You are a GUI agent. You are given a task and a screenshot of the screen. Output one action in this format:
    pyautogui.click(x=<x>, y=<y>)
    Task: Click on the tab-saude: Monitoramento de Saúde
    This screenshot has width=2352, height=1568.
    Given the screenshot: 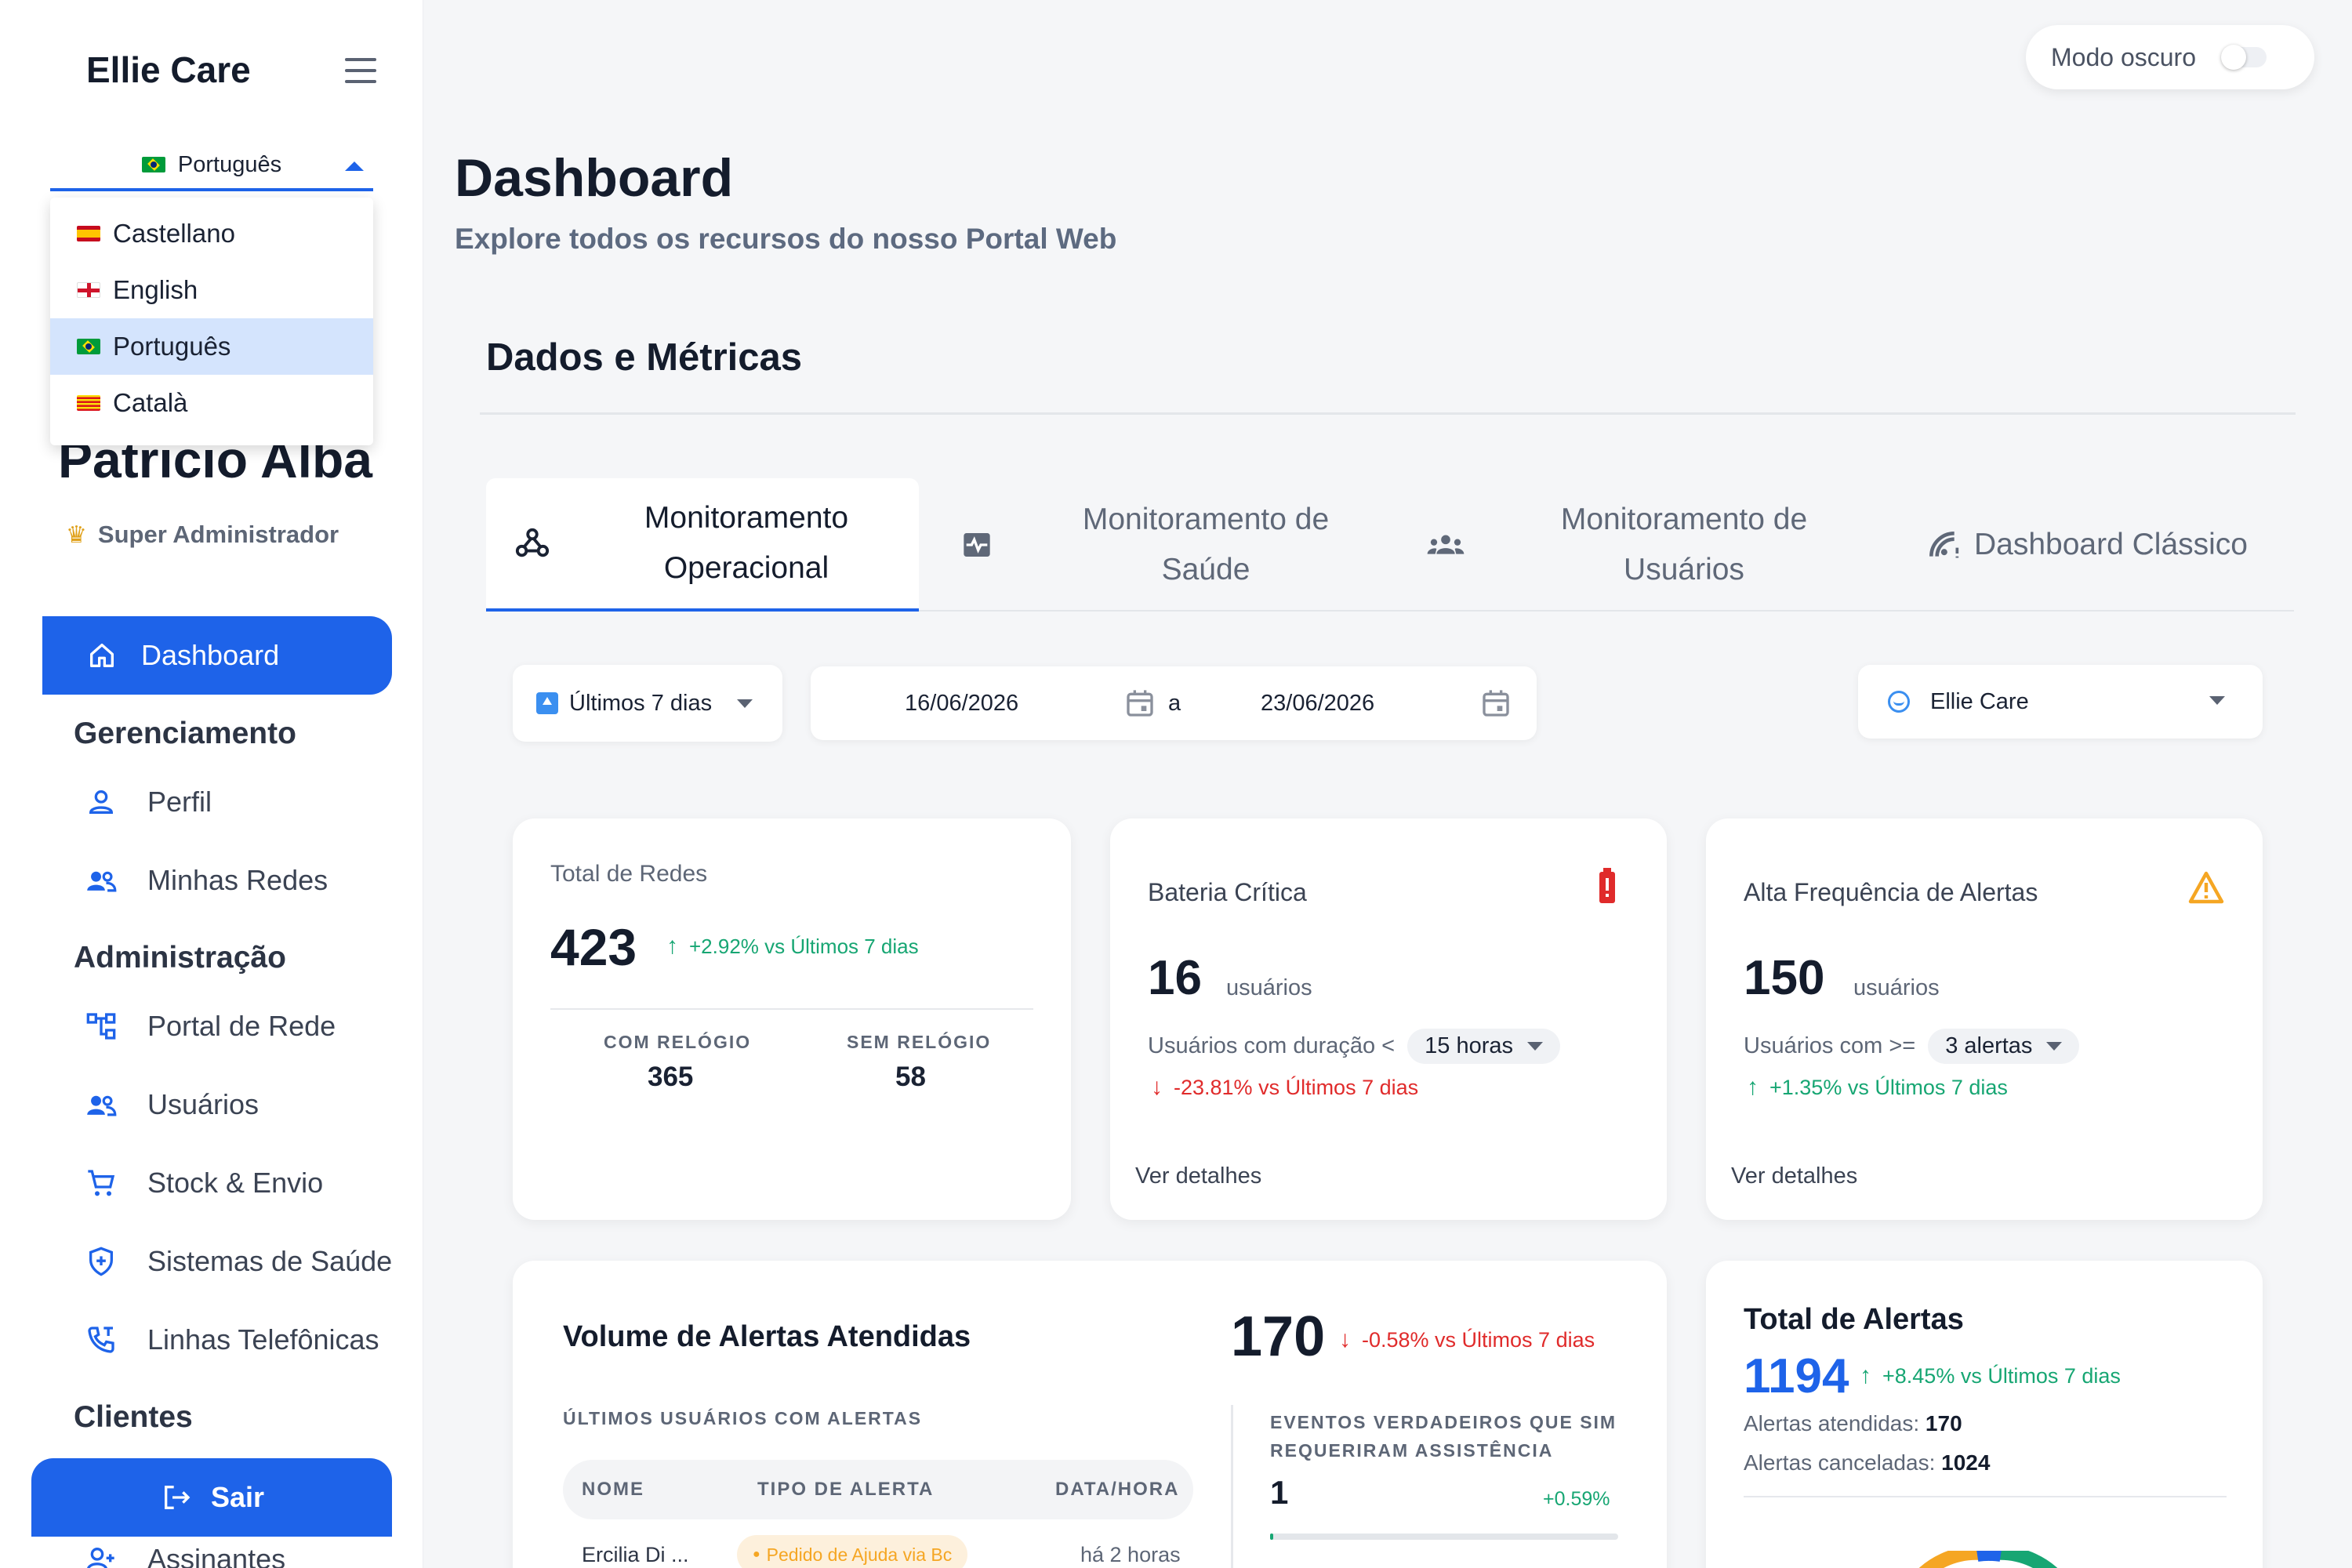 What is the action you would take?
    pyautogui.click(x=1187, y=545)
    